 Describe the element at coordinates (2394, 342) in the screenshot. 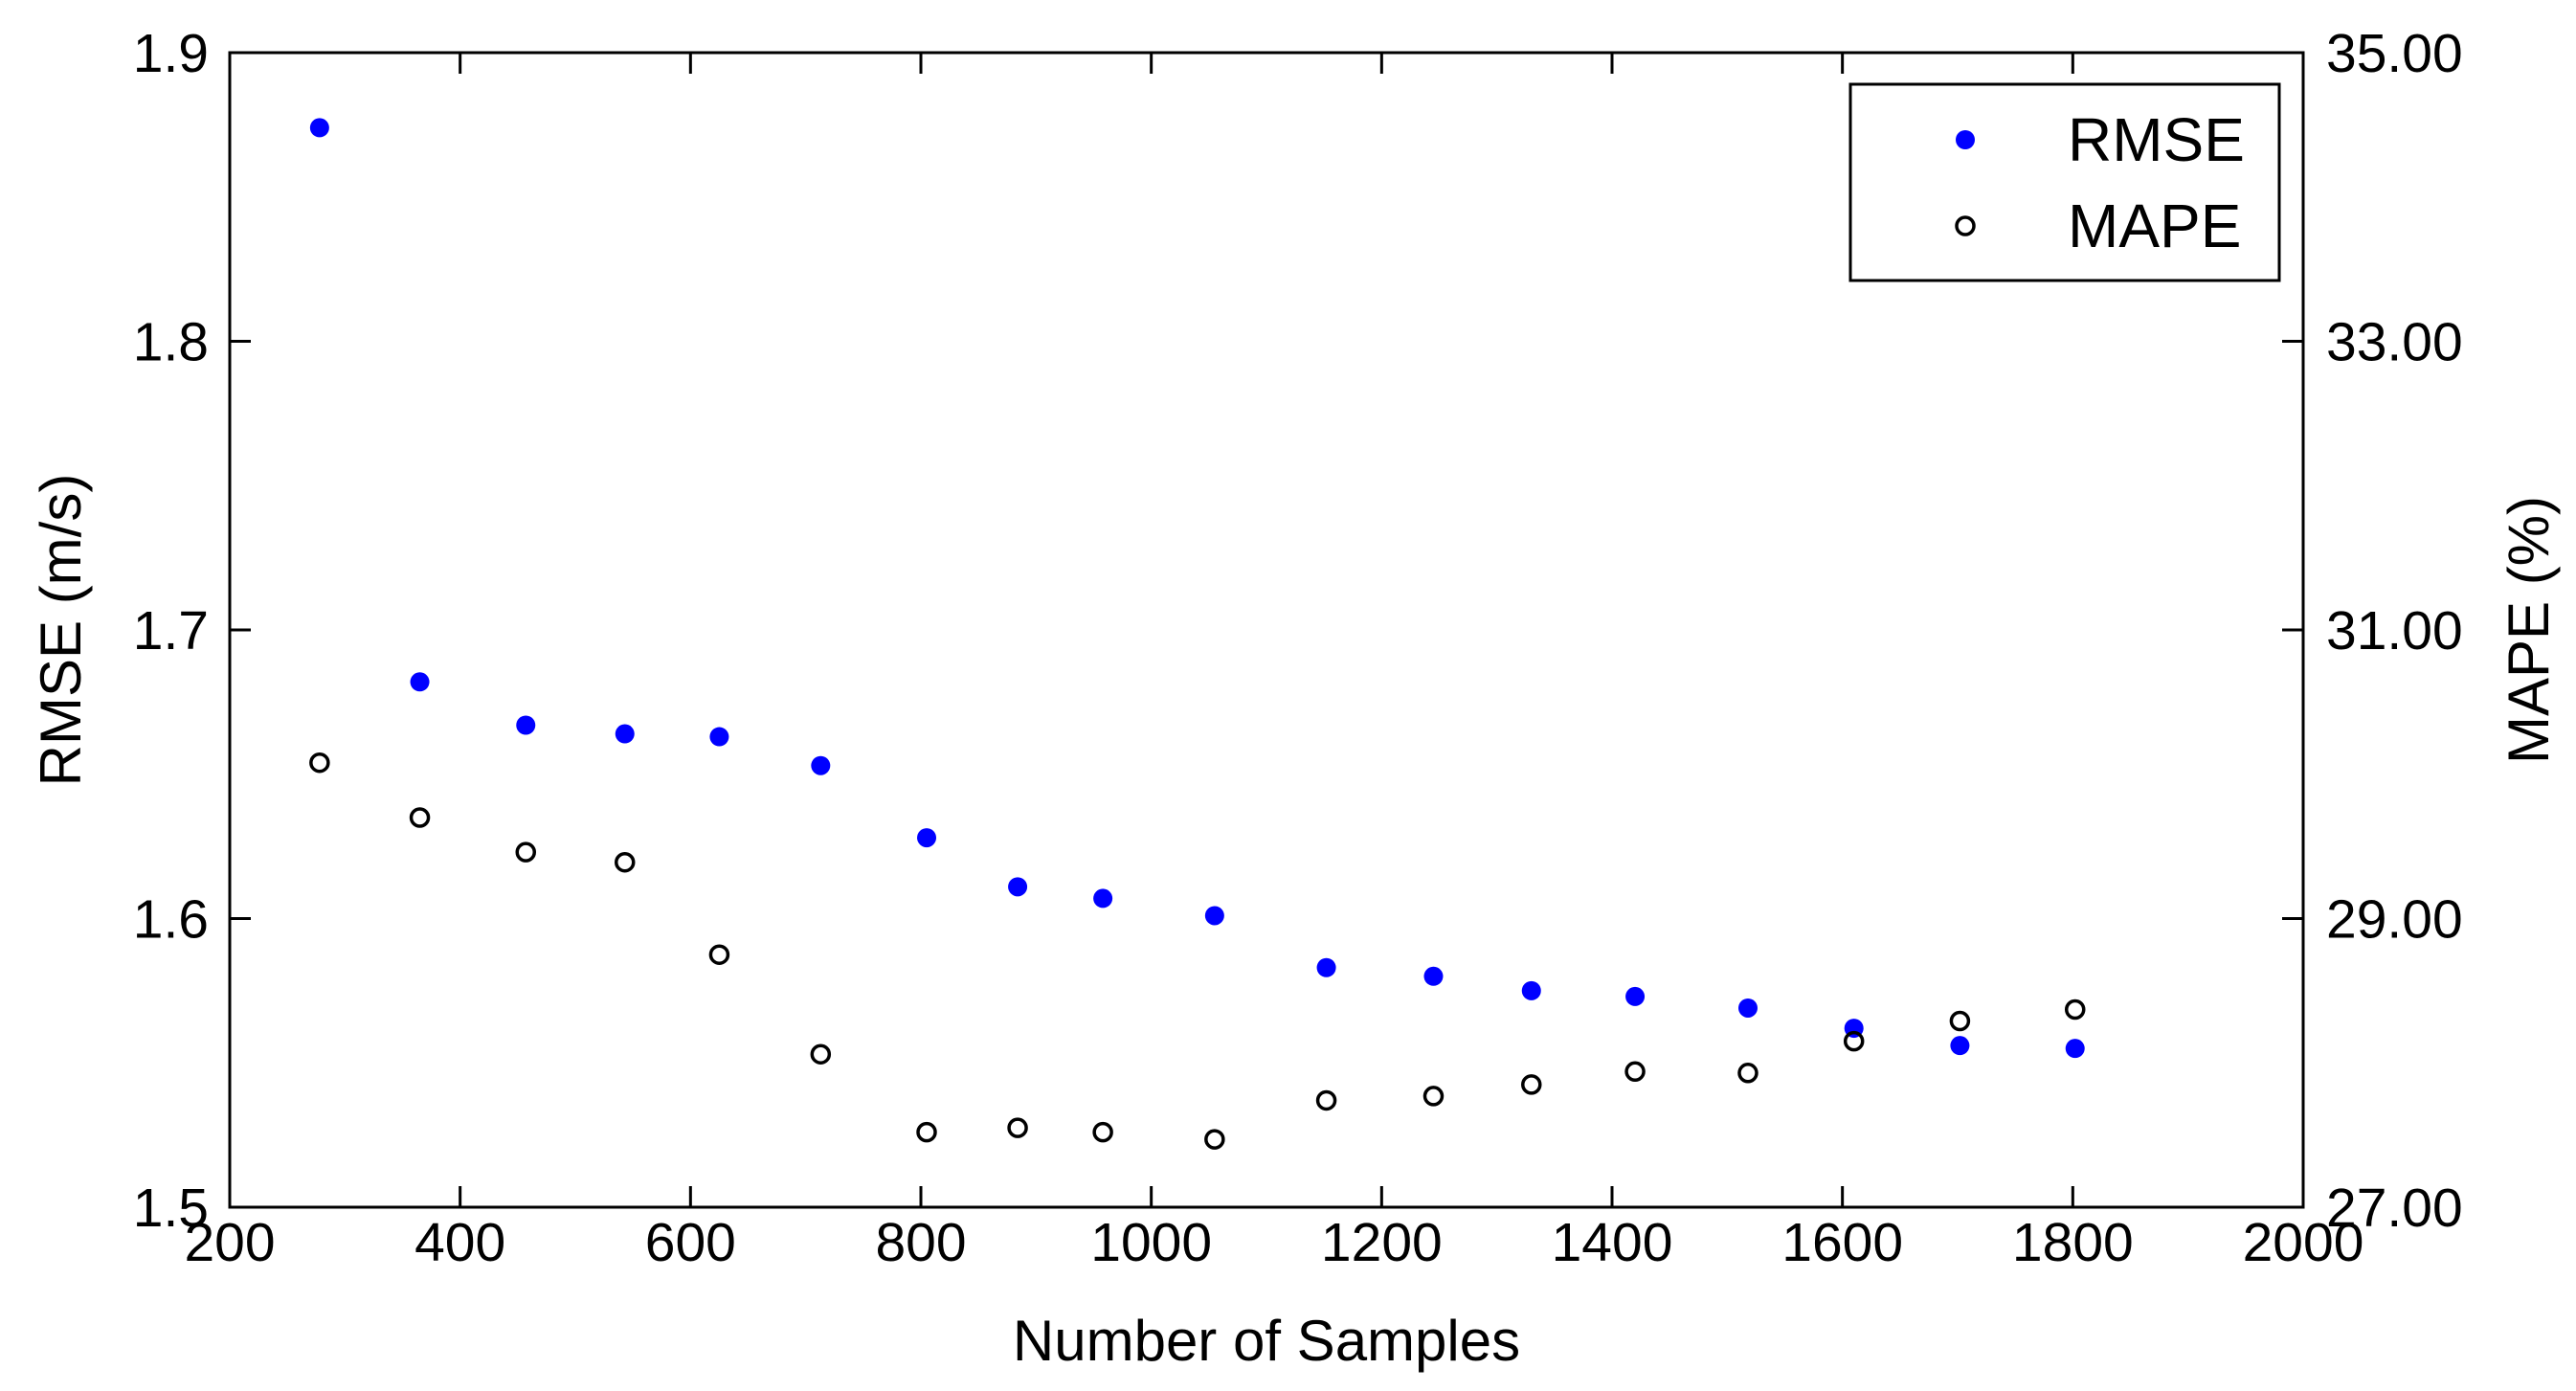

I see `y-tick-label-right: 33.00` at that location.